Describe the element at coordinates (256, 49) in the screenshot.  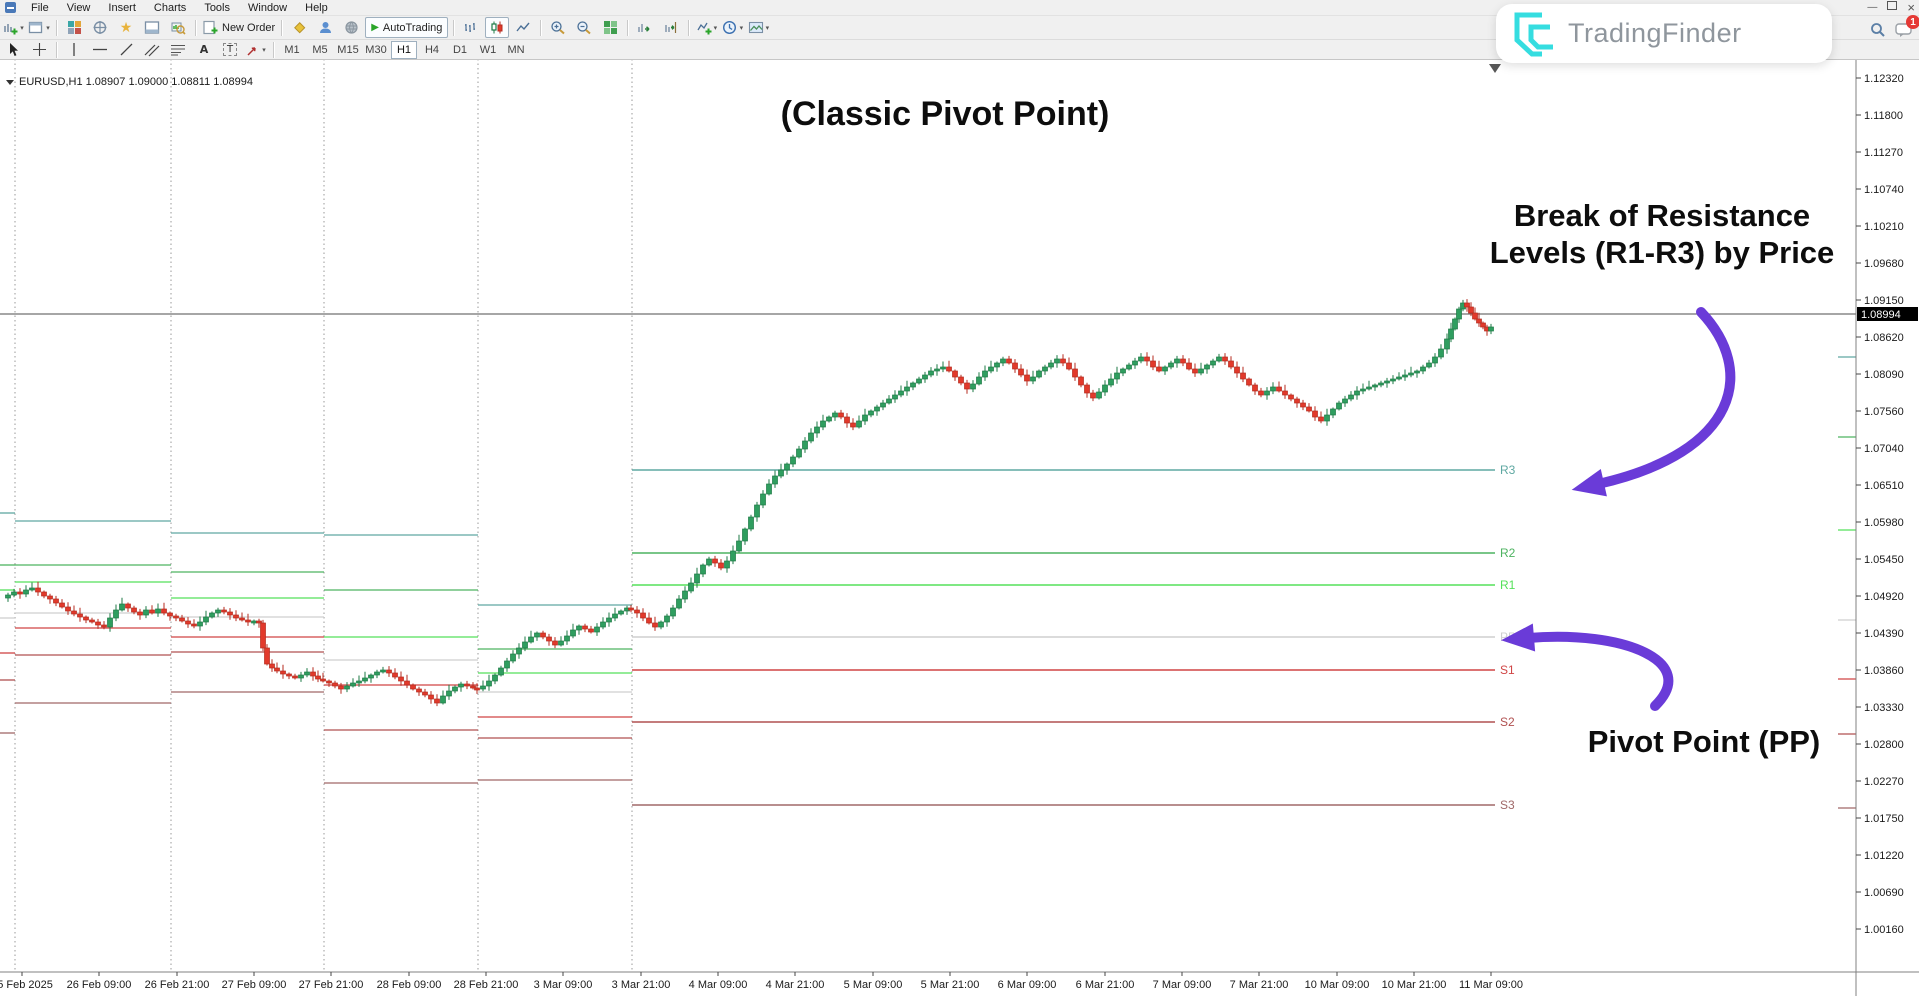
I see `arrows-button: ▾` at that location.